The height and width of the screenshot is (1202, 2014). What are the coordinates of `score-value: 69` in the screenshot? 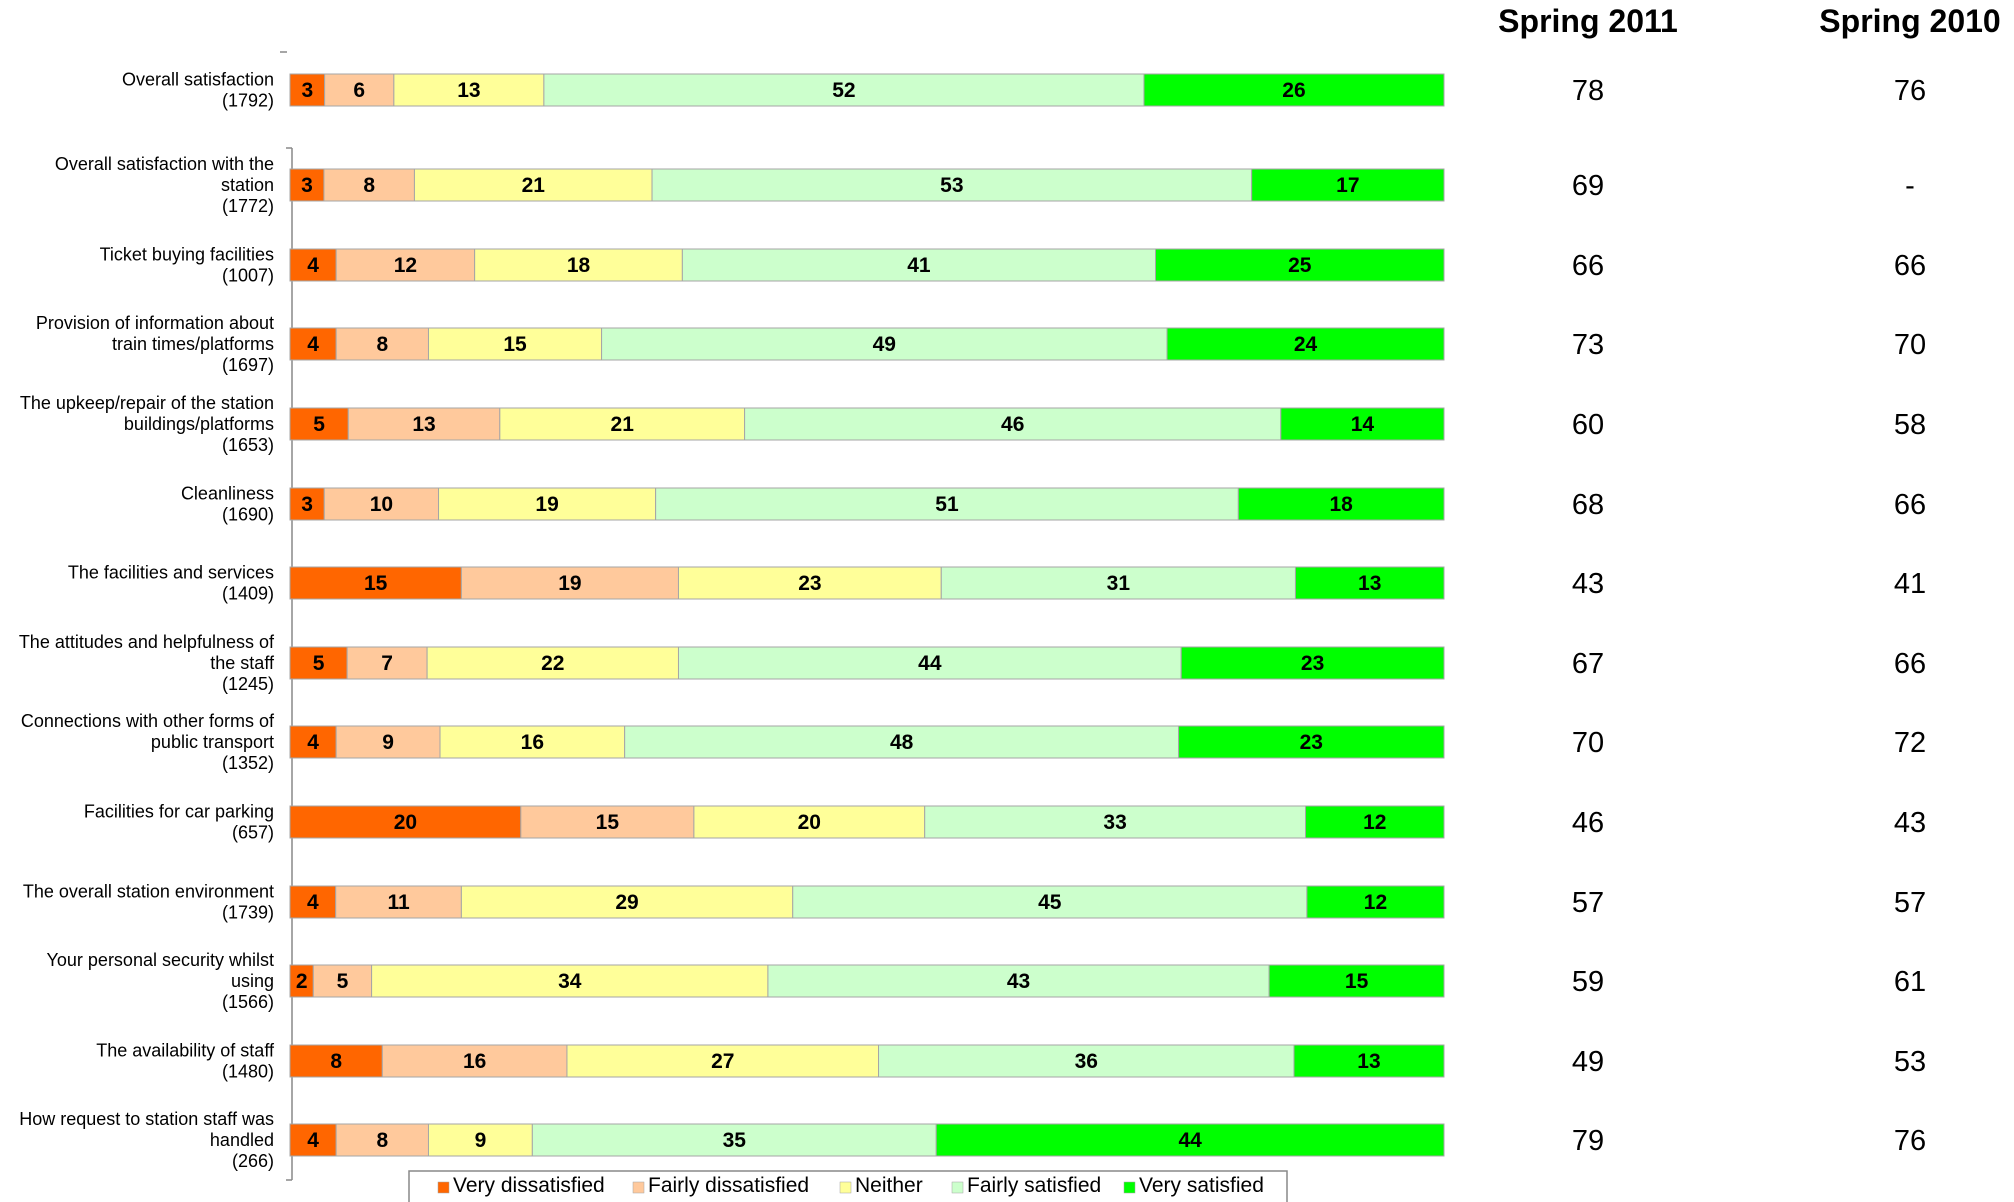 It's located at (1588, 186).